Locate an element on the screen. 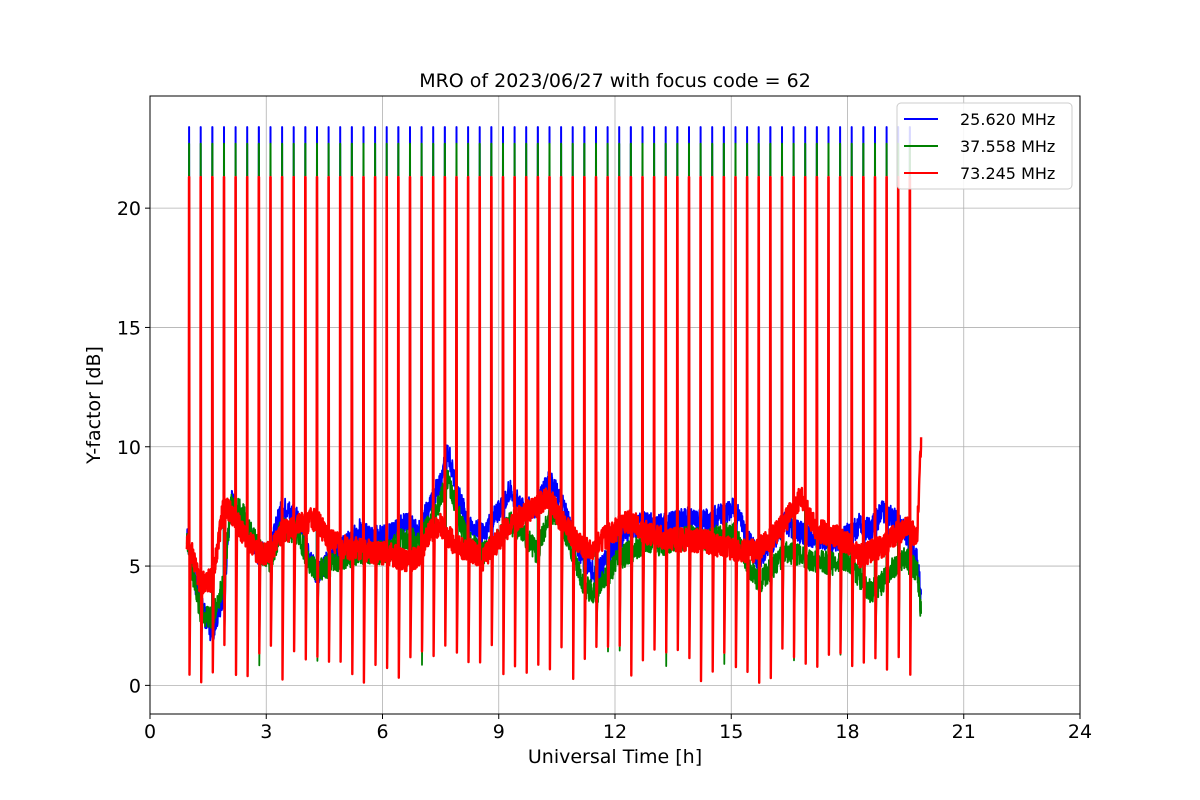  legend-entry: 25.620 MHz is located at coordinates (1007, 119).